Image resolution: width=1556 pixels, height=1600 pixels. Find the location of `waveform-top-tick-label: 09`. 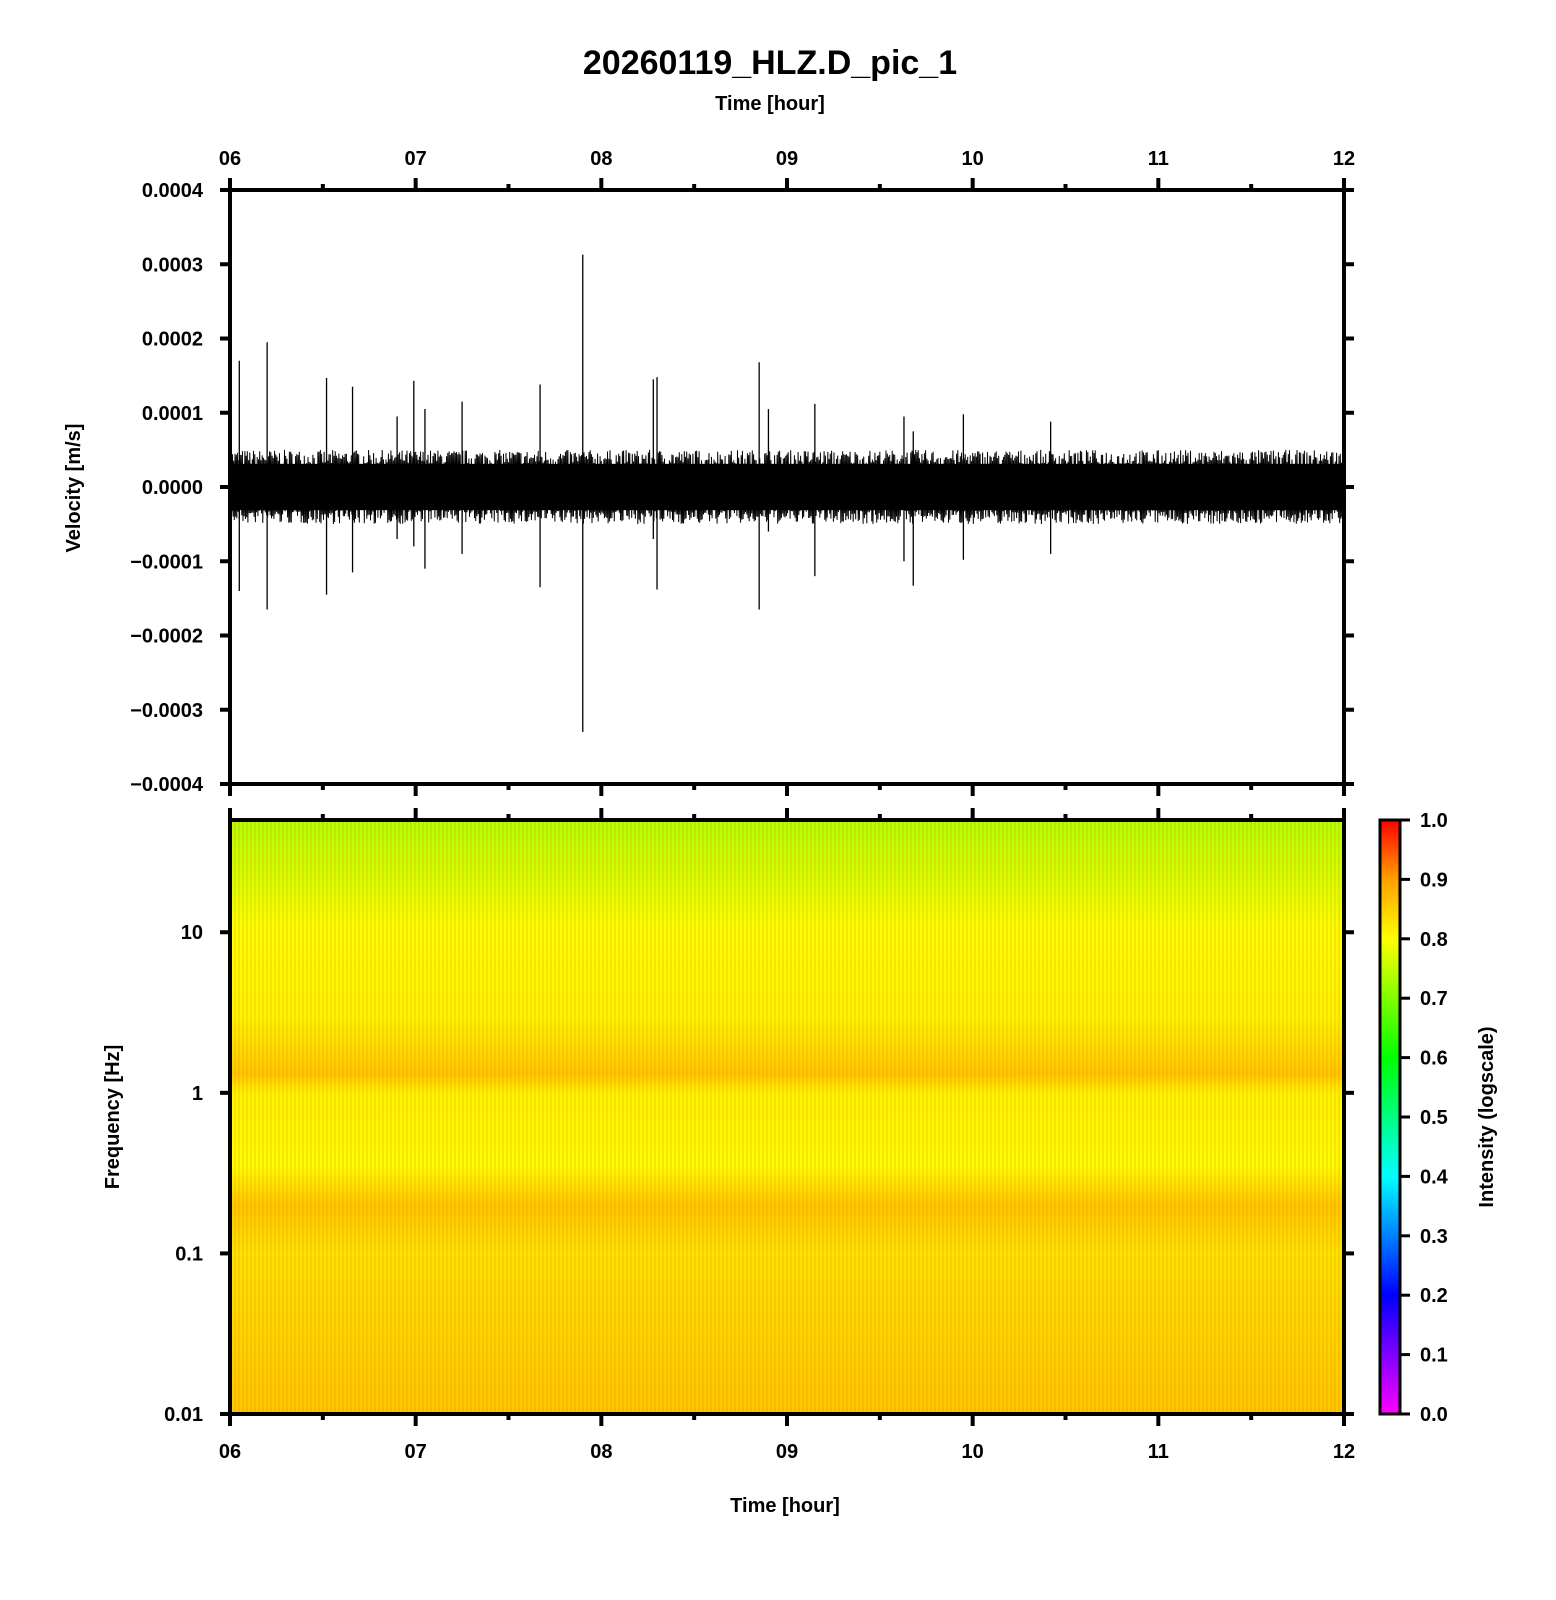

waveform-top-tick-label: 09 is located at coordinates (787, 159).